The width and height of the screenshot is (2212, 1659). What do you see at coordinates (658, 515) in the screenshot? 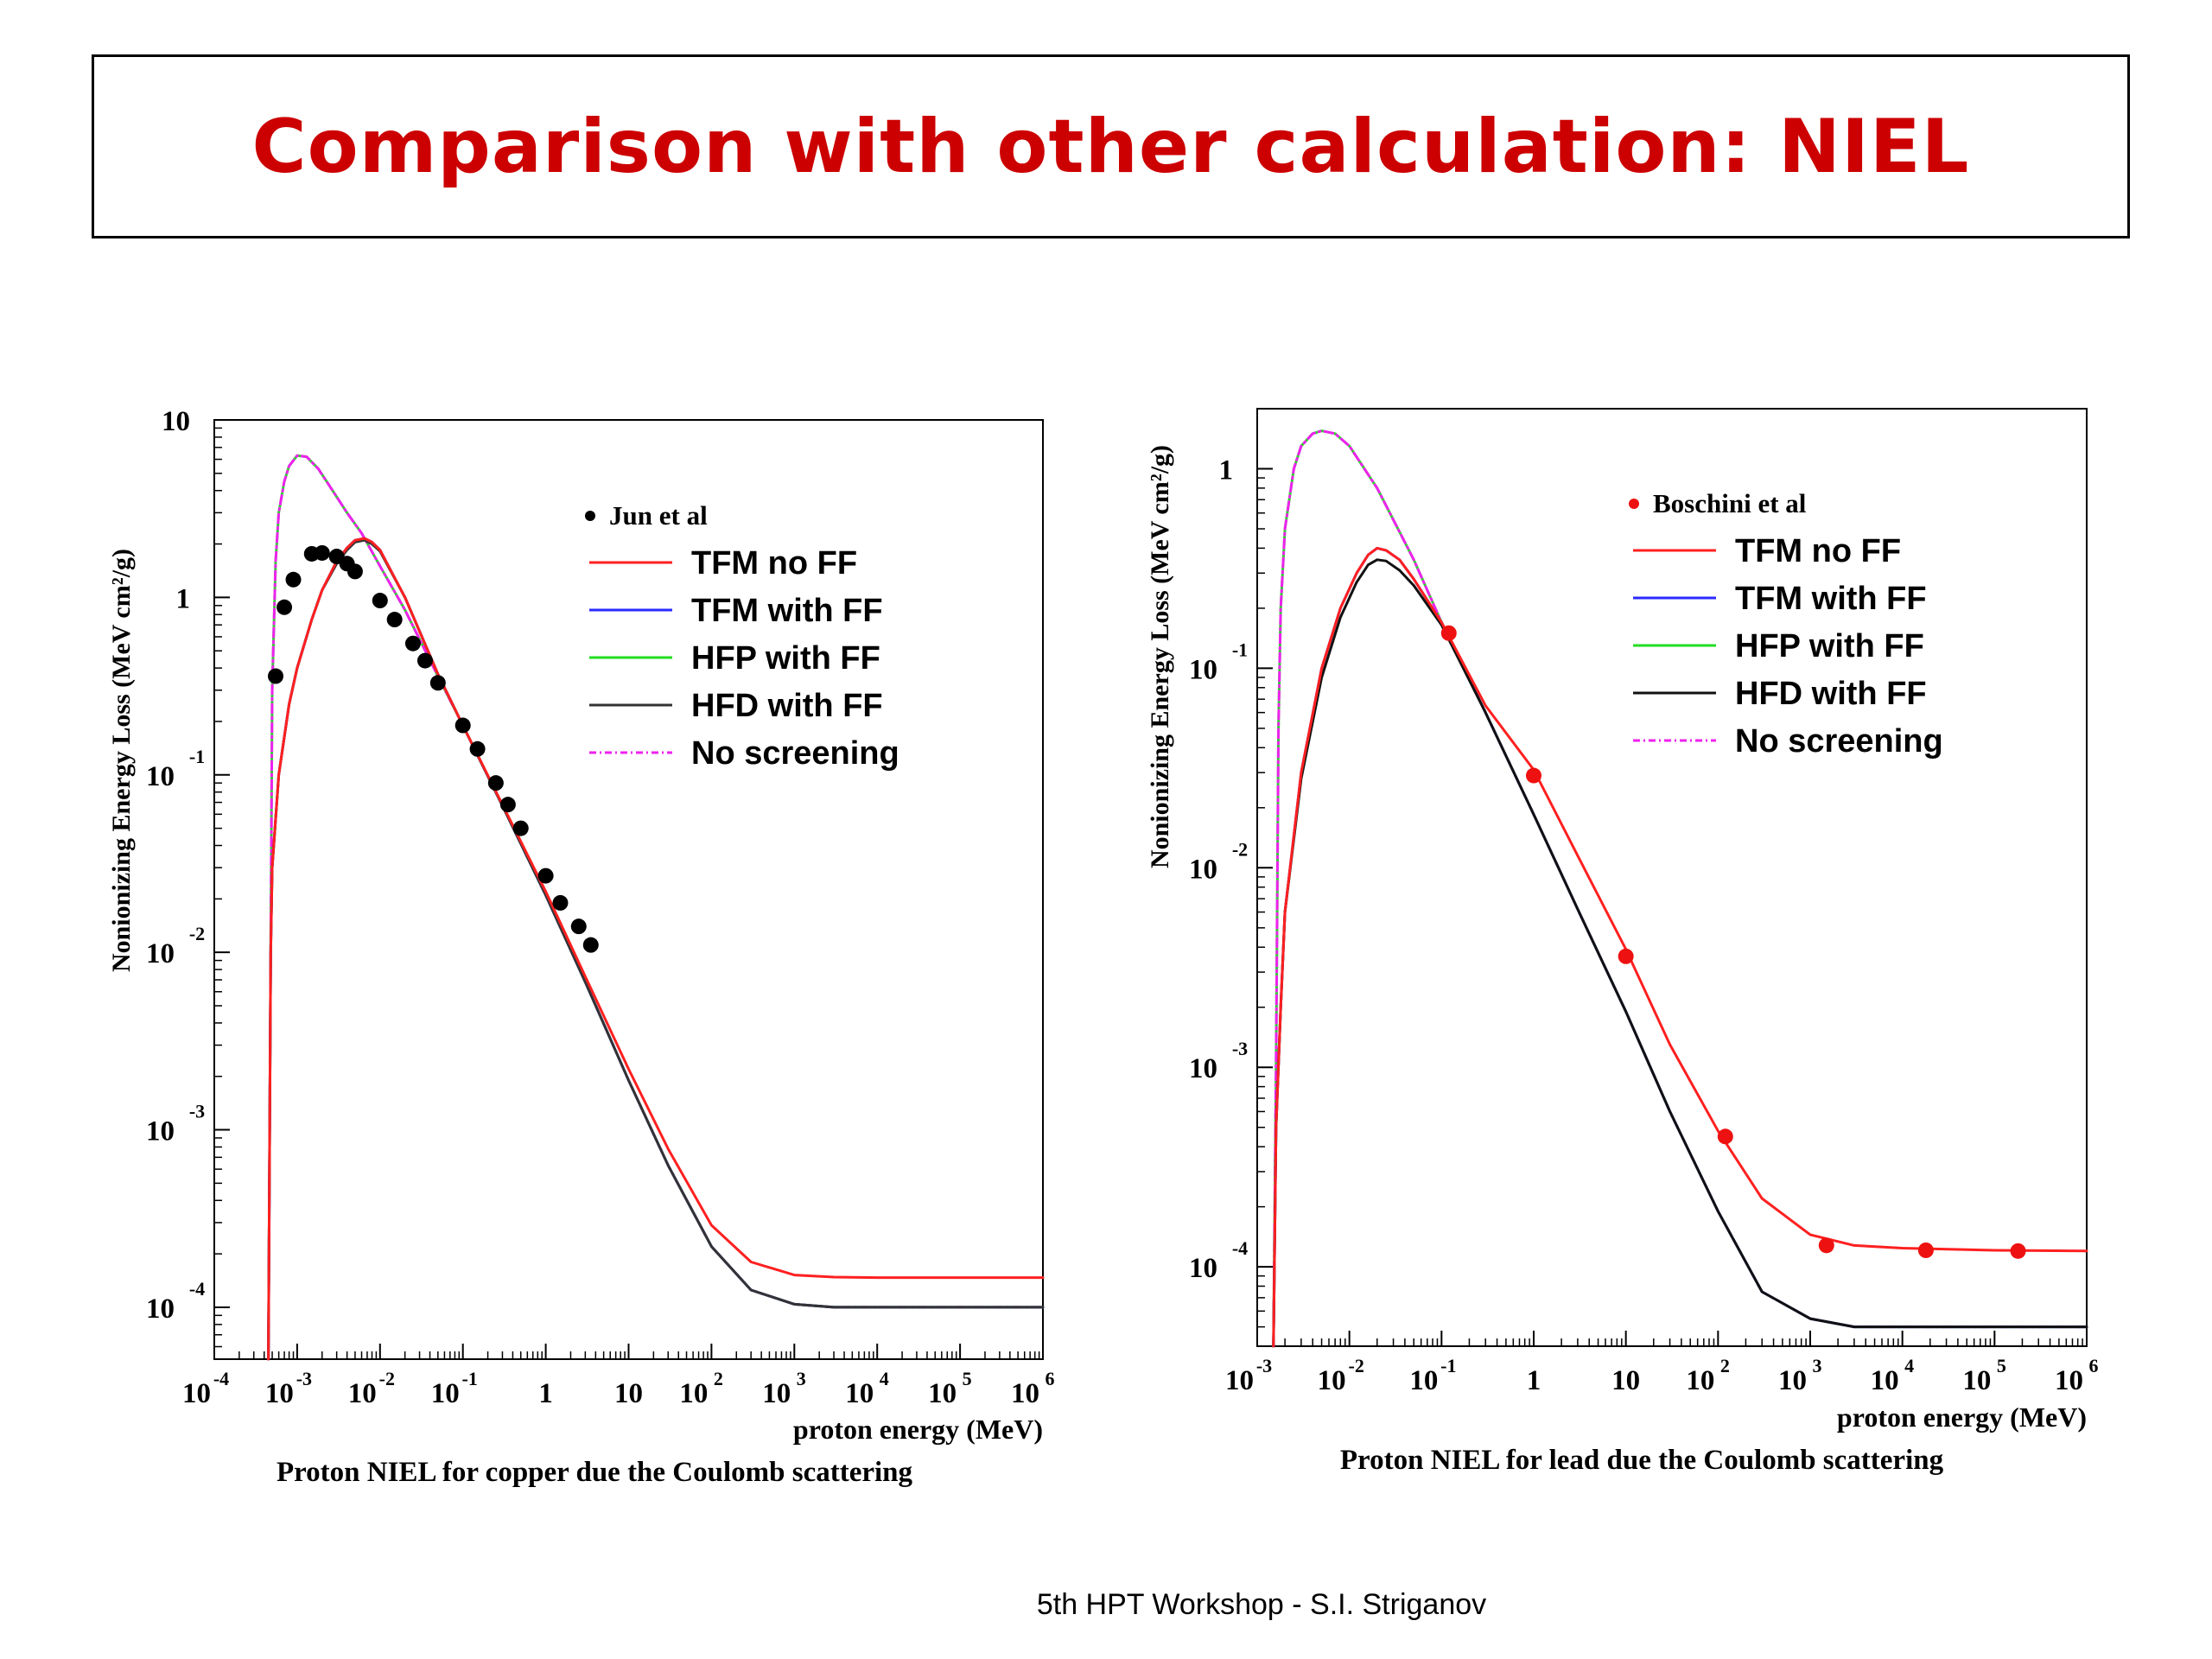
I see `legend-marker-label: Jun et al` at bounding box center [658, 515].